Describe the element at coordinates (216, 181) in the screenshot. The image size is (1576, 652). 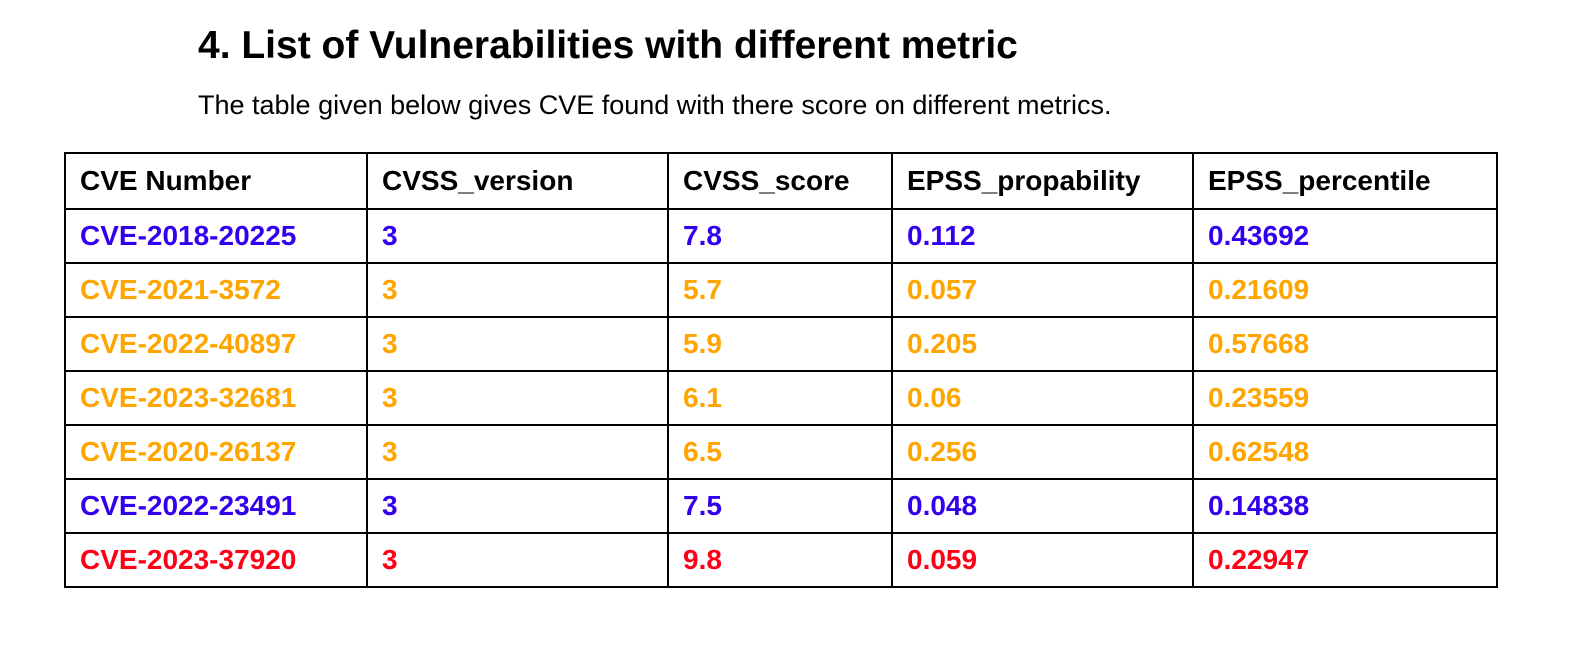
I see `column-header-cve-number: CVE Number` at that location.